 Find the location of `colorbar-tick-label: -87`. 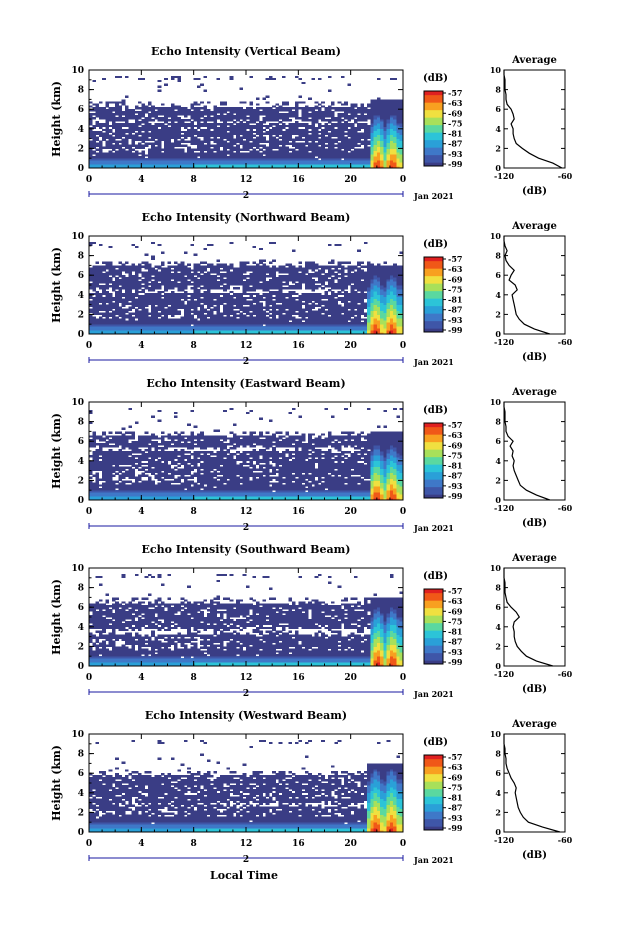

colorbar-tick-label: -87 is located at coordinates (455, 144).